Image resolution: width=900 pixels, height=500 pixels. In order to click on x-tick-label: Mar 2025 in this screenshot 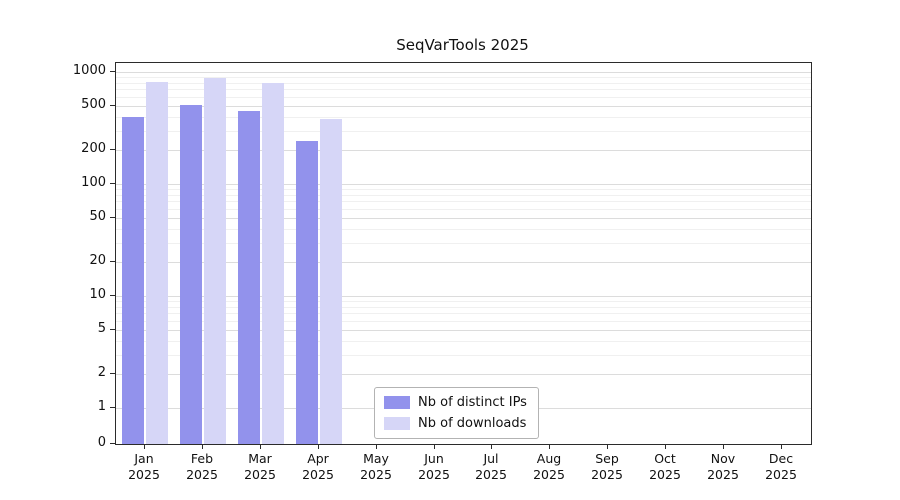, I will do `click(260, 467)`.